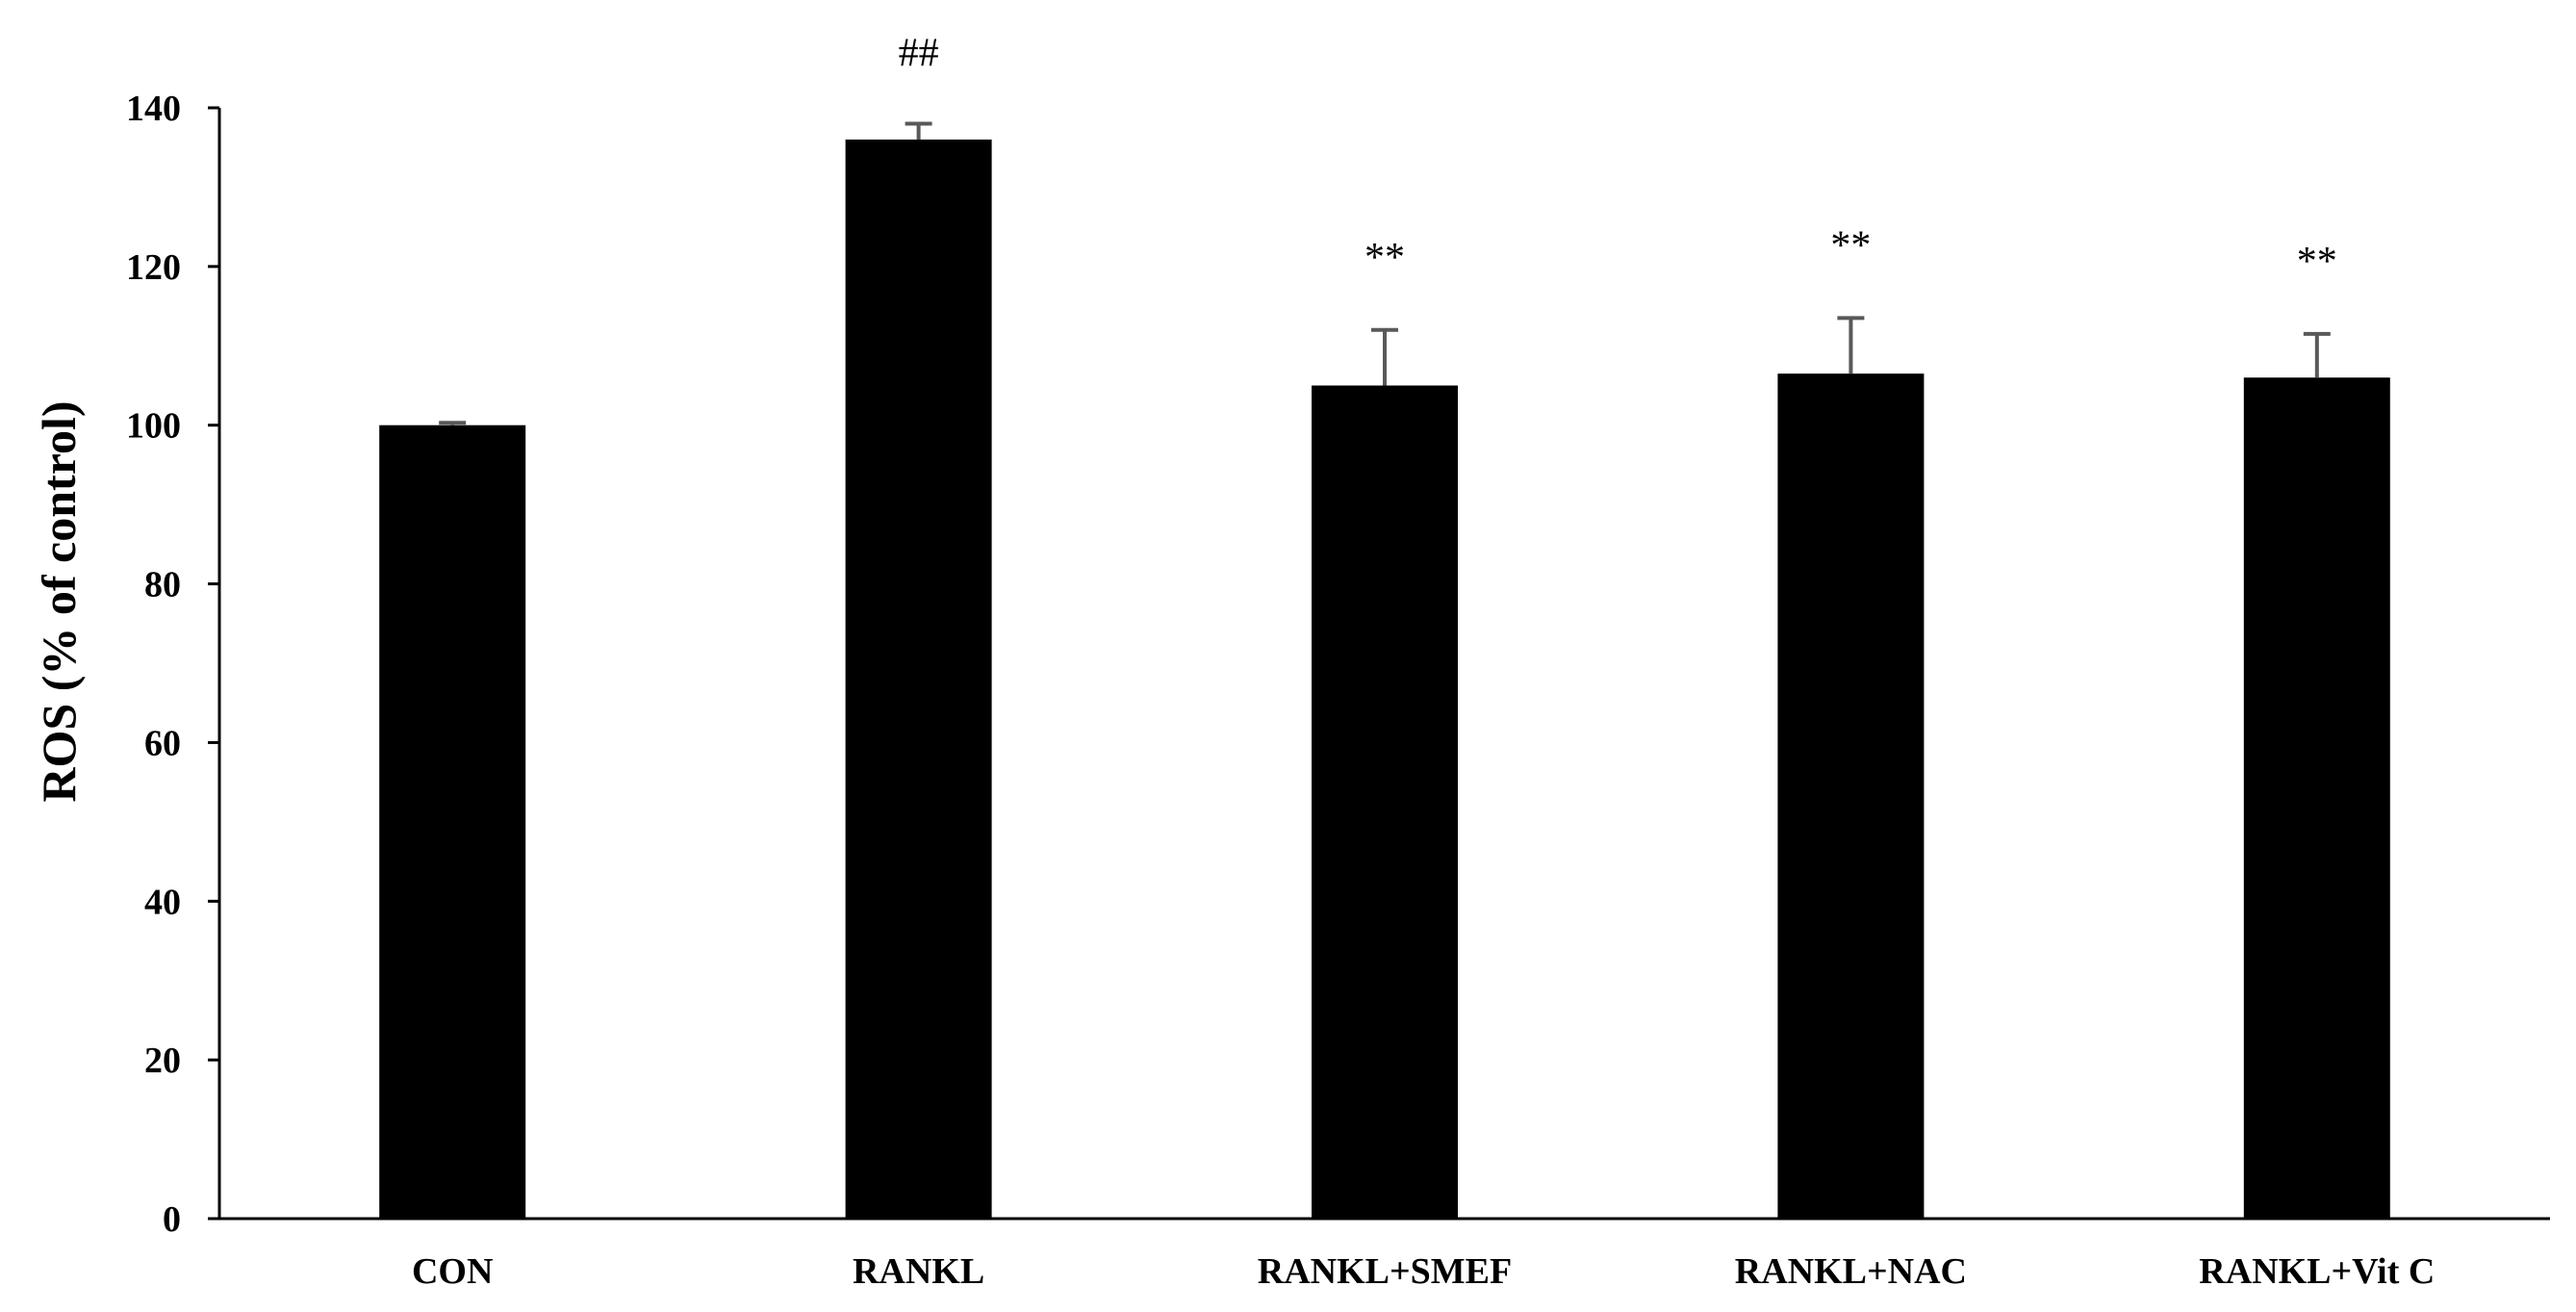 Image resolution: width=2576 pixels, height=1312 pixels. What do you see at coordinates (1851, 1271) in the screenshot?
I see `category-label-3: RANKL+NAC` at bounding box center [1851, 1271].